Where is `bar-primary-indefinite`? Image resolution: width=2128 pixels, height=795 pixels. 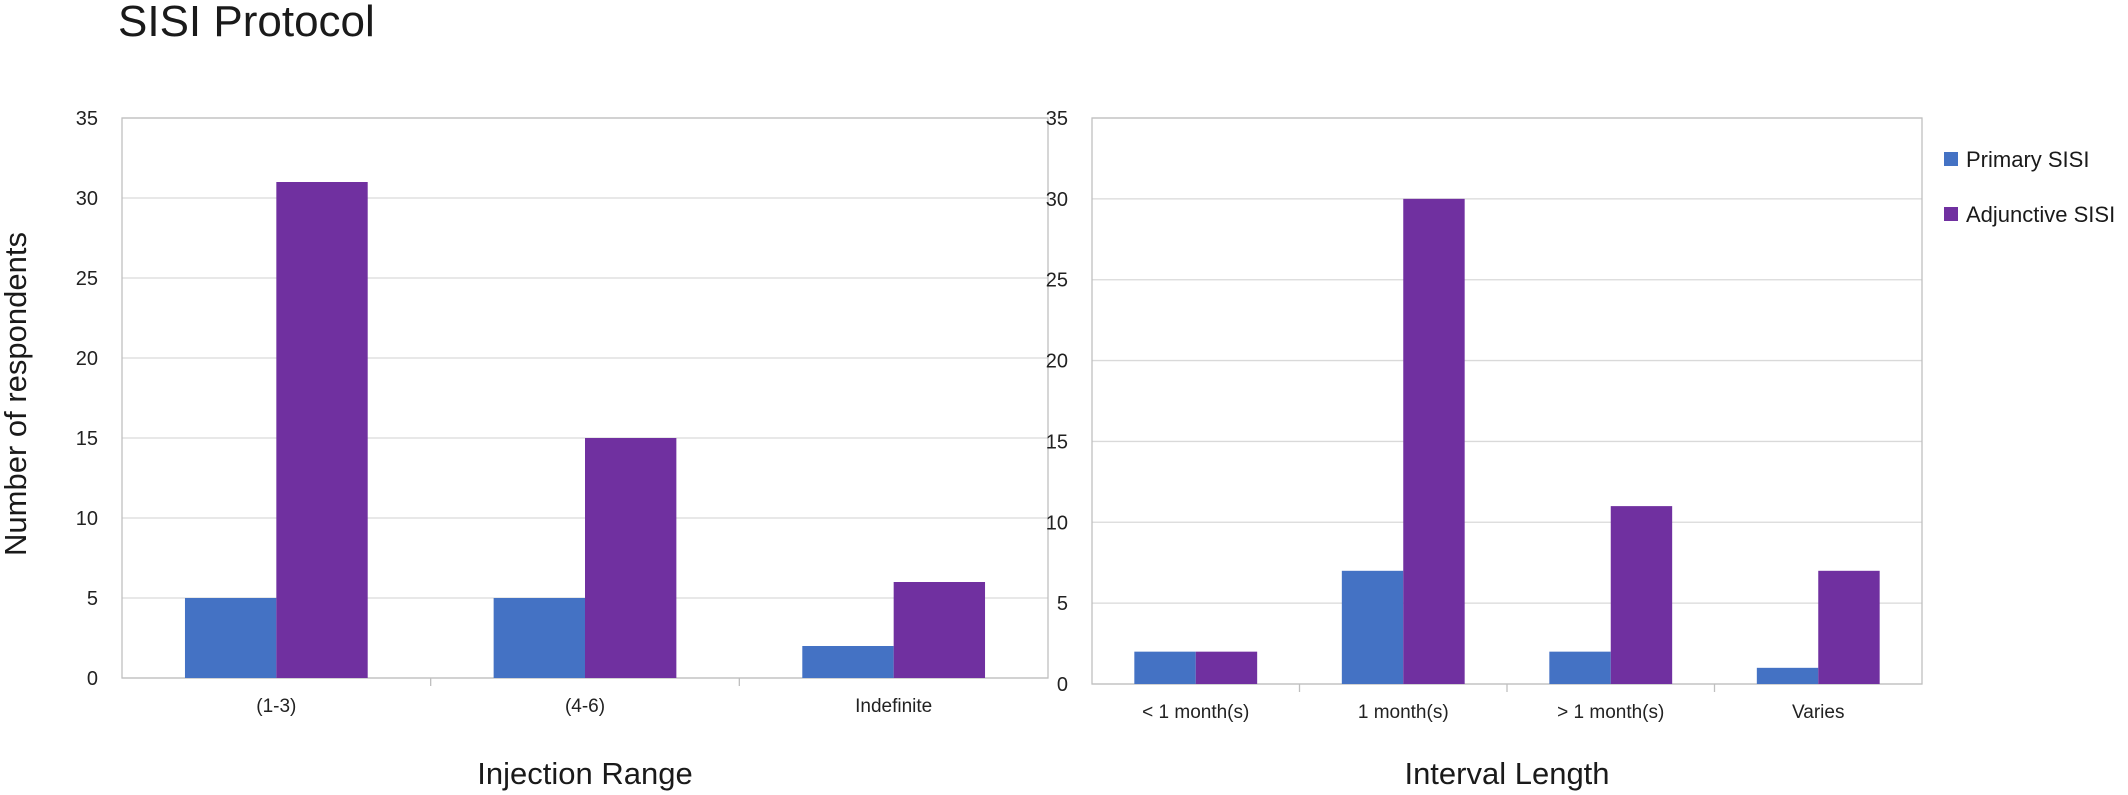
bar-primary-indefinite is located at coordinates (848, 662).